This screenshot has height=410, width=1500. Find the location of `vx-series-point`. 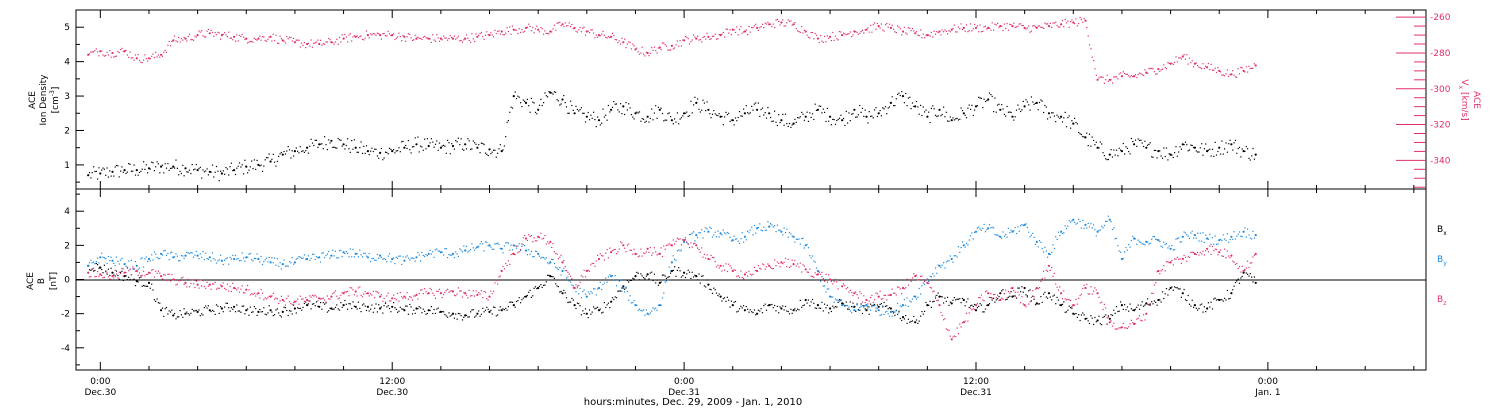

vx-series-point is located at coordinates (282, 40).